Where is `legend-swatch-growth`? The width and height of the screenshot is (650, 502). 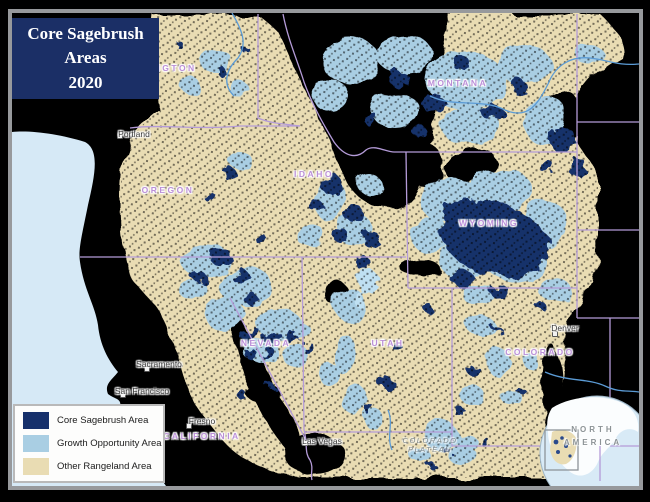
legend-swatch-growth is located at coordinates (36, 443).